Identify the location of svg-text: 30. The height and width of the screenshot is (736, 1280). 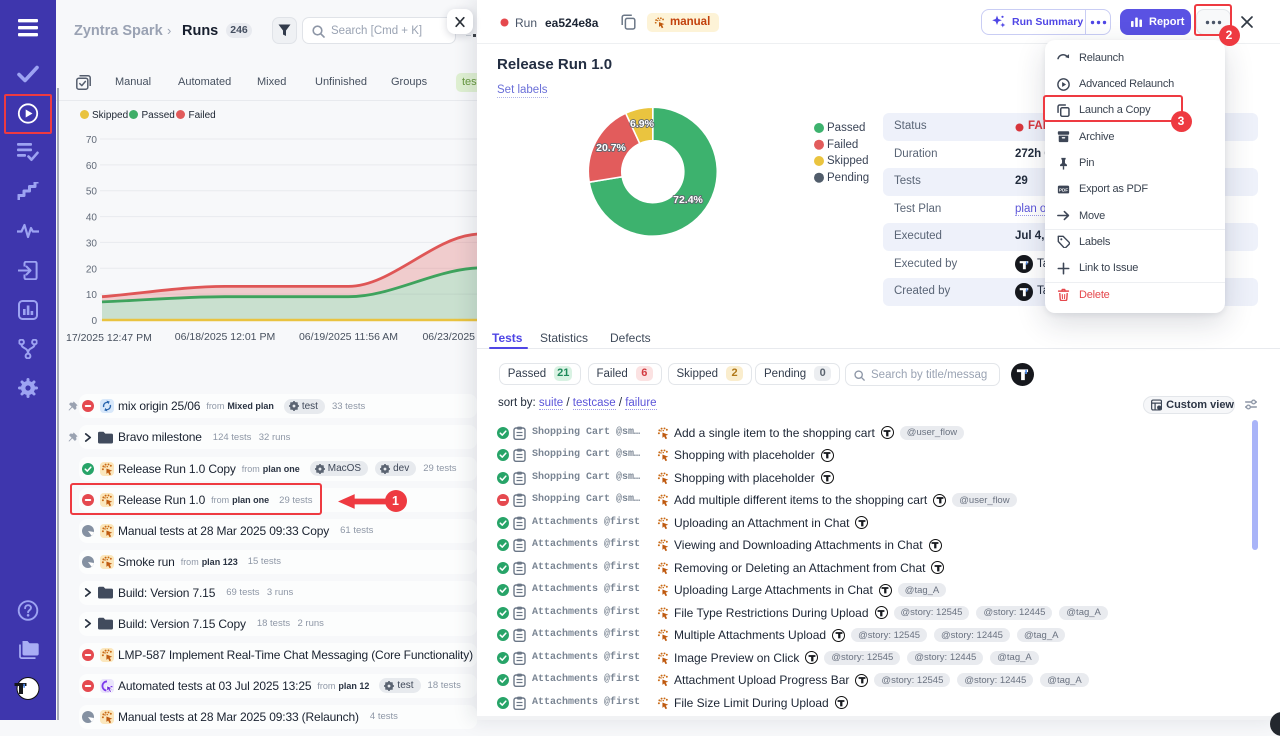
(92, 243).